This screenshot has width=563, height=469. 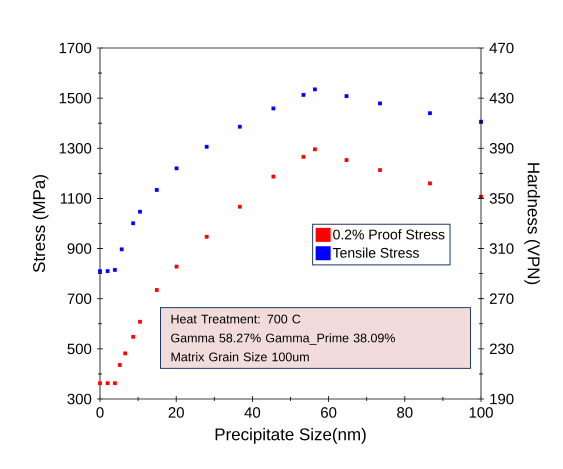 What do you see at coordinates (389, 234) in the screenshot?
I see `legend-label: 0.2% Proof Stress` at bounding box center [389, 234].